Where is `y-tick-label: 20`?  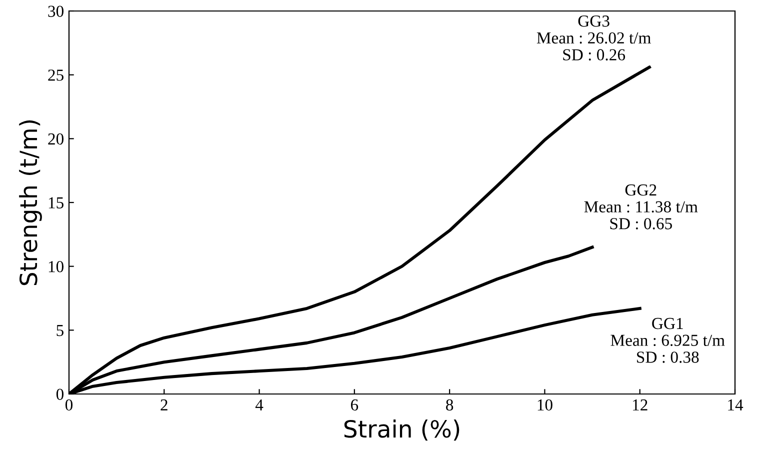 y-tick-label: 20 is located at coordinates (56, 139).